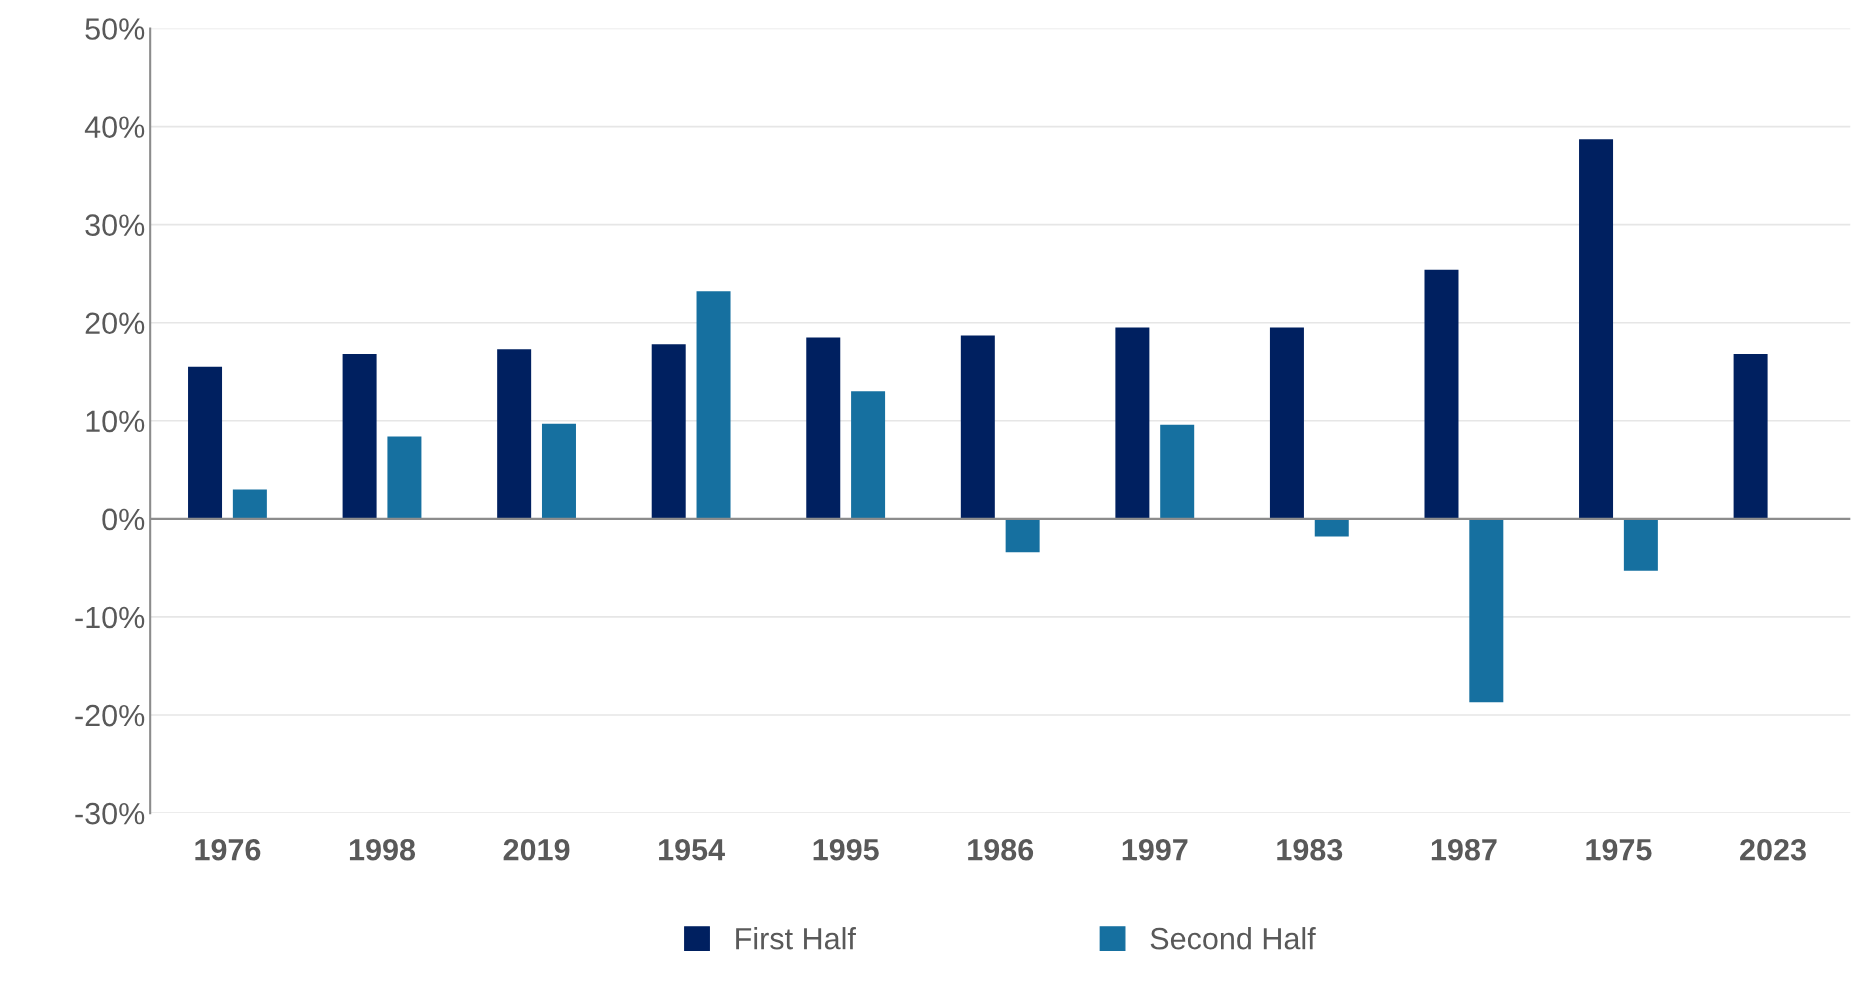 This screenshot has height=982, width=1854. Describe the element at coordinates (1233, 938) in the screenshot. I see `legend-label: Second Half` at that location.